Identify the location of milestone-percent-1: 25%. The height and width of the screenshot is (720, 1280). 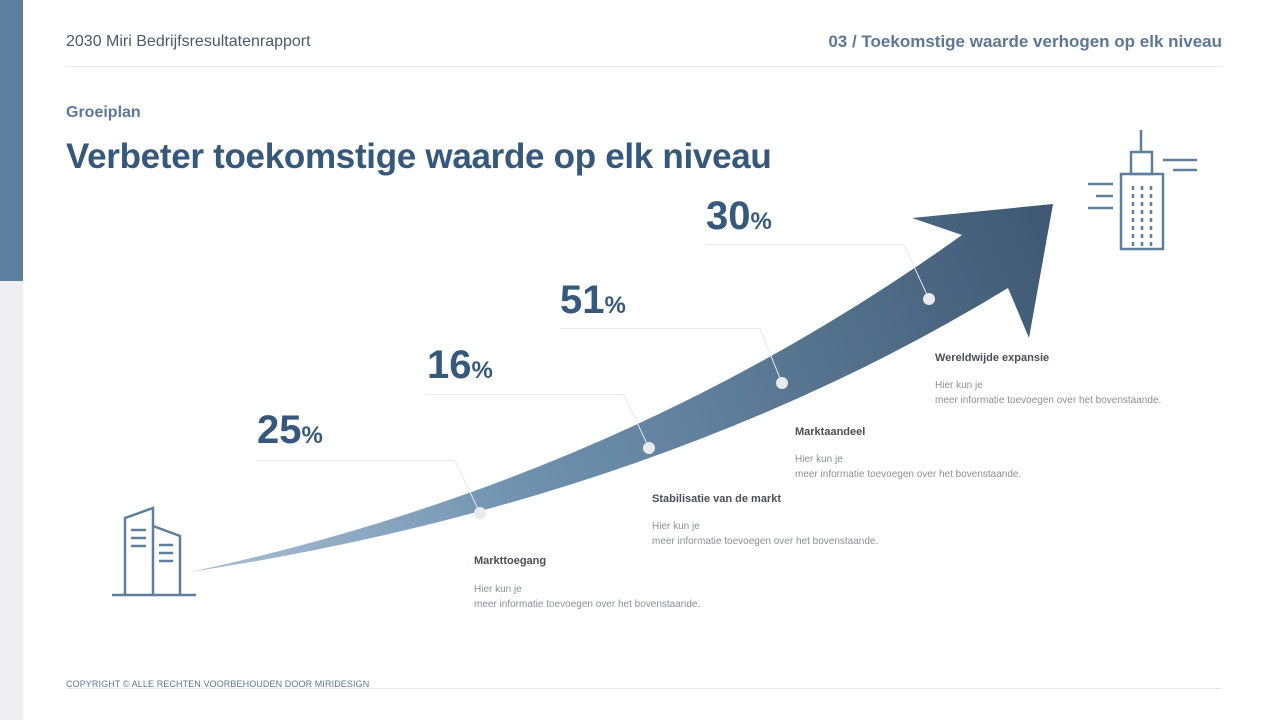
(290, 433).